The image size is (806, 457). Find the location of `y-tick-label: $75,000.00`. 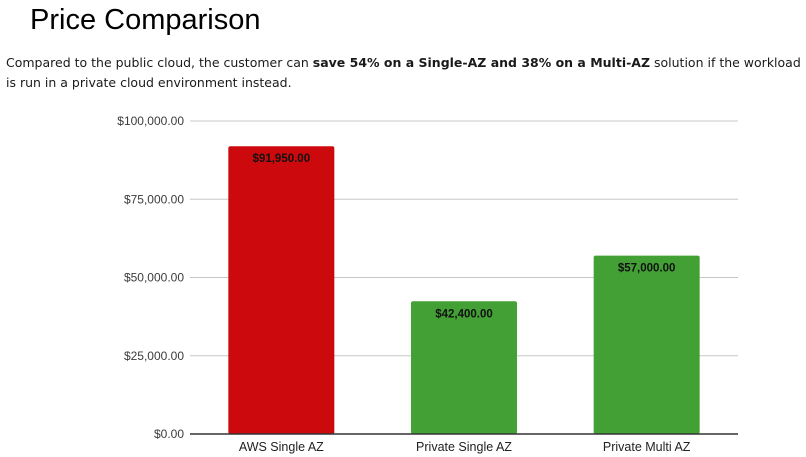

y-tick-label: $75,000.00 is located at coordinates (154, 199).